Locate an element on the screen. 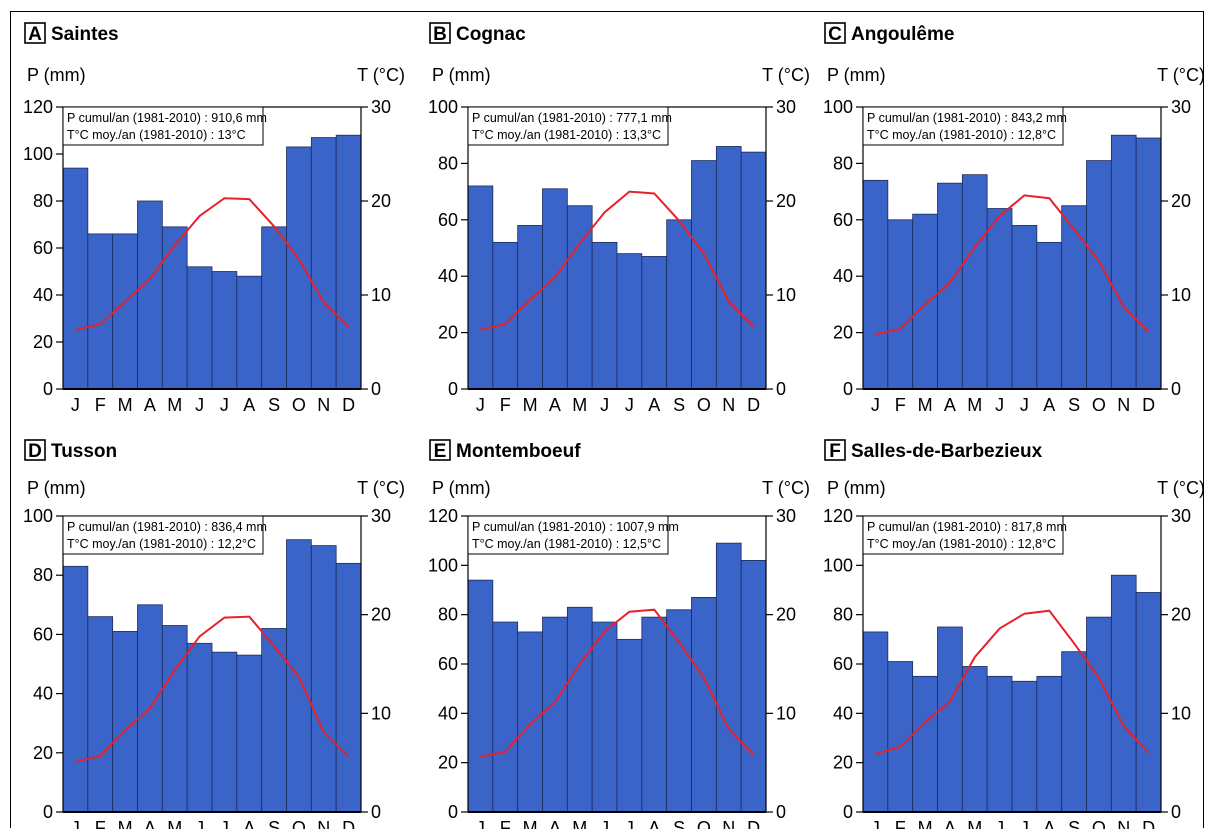 The image size is (1211, 829). month-label: O is located at coordinates (1099, 823).